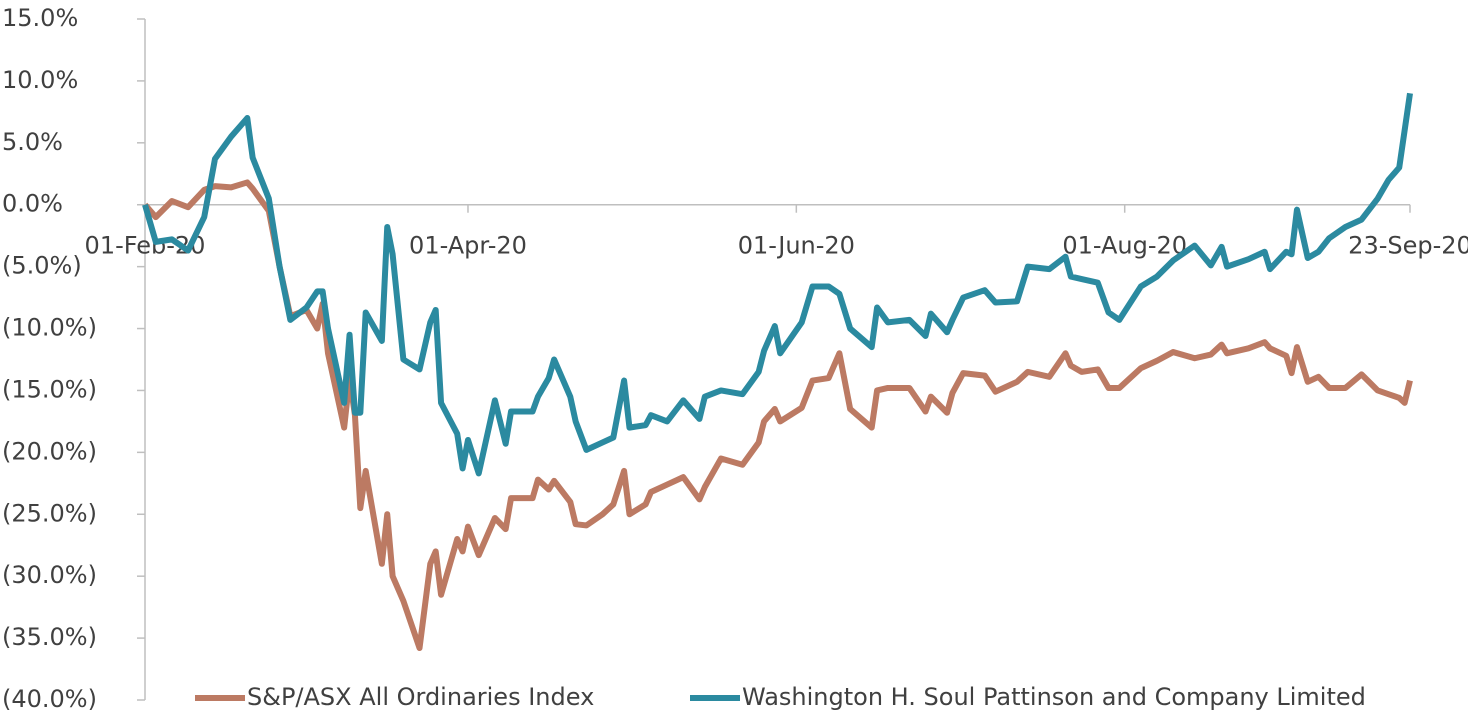 Image resolution: width=1468 pixels, height=716 pixels. What do you see at coordinates (468, 246) in the screenshot?
I see `x-tick-label: 01-Apr-20` at bounding box center [468, 246].